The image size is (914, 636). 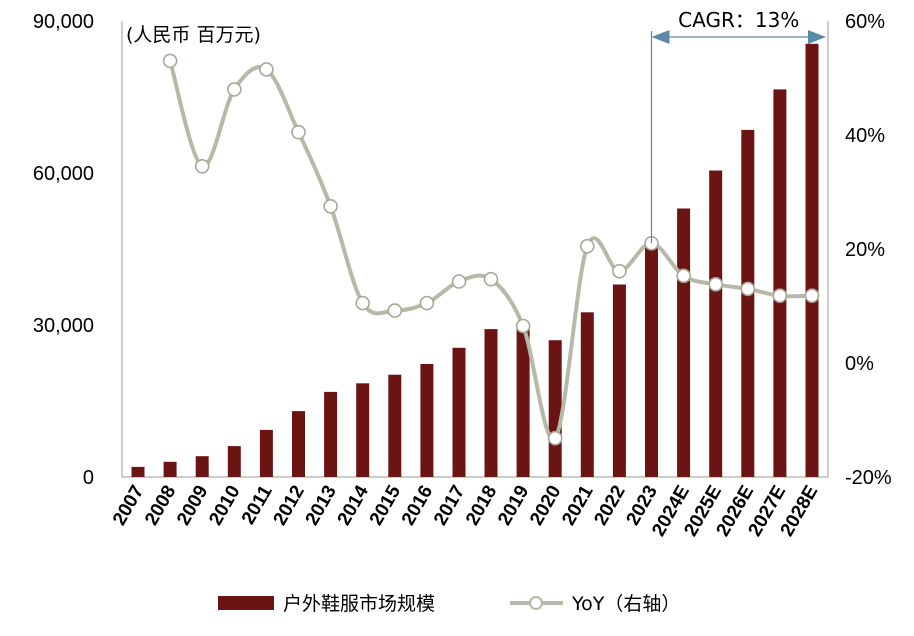 What do you see at coordinates (88, 478) in the screenshot?
I see `y-left-tick: 0` at bounding box center [88, 478].